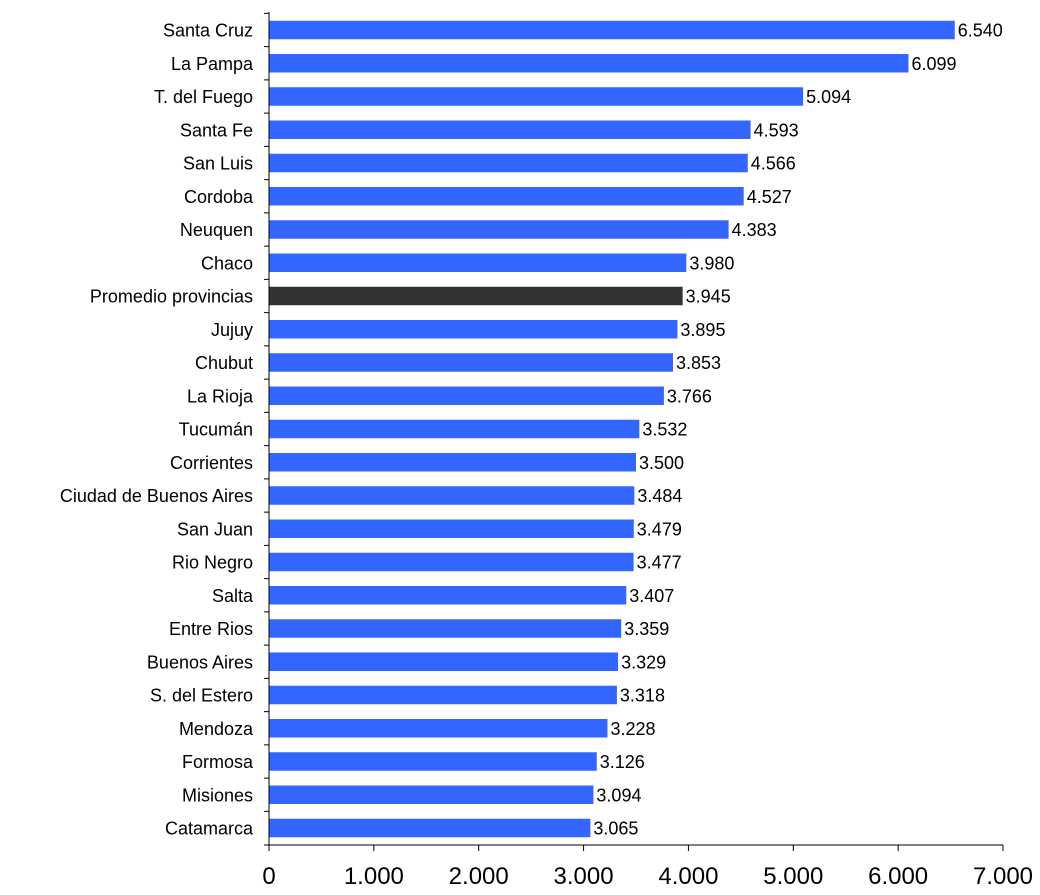 The image size is (1040, 895). What do you see at coordinates (769, 197) in the screenshot?
I see `value-label: 4.527` at bounding box center [769, 197].